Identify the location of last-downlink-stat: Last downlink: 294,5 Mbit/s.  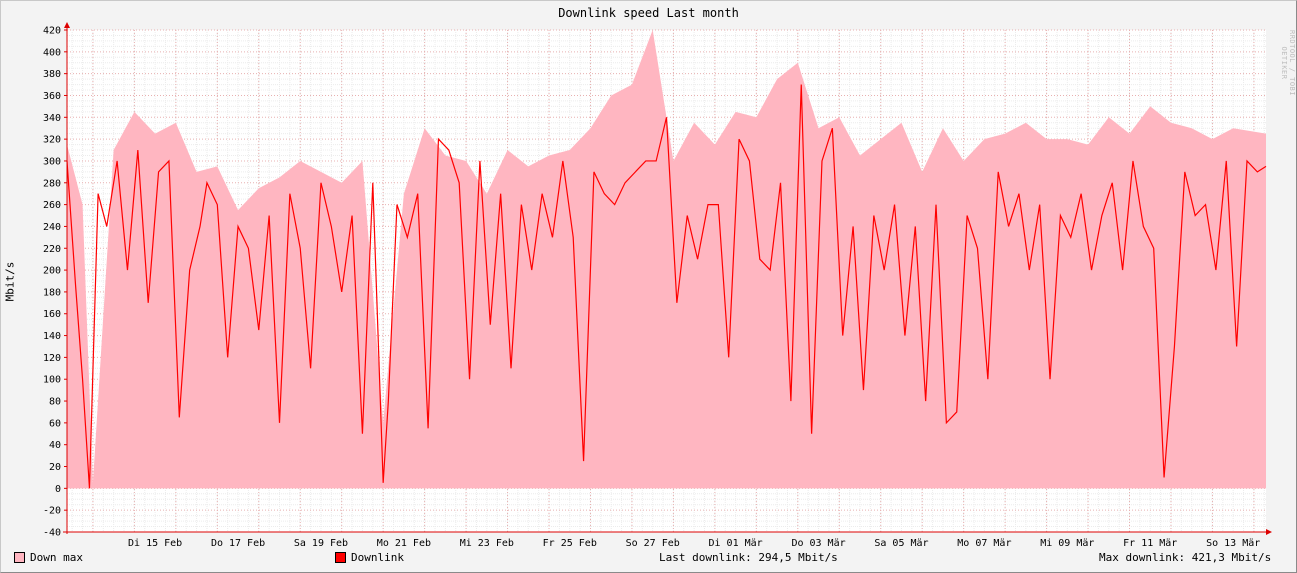
(748, 557).